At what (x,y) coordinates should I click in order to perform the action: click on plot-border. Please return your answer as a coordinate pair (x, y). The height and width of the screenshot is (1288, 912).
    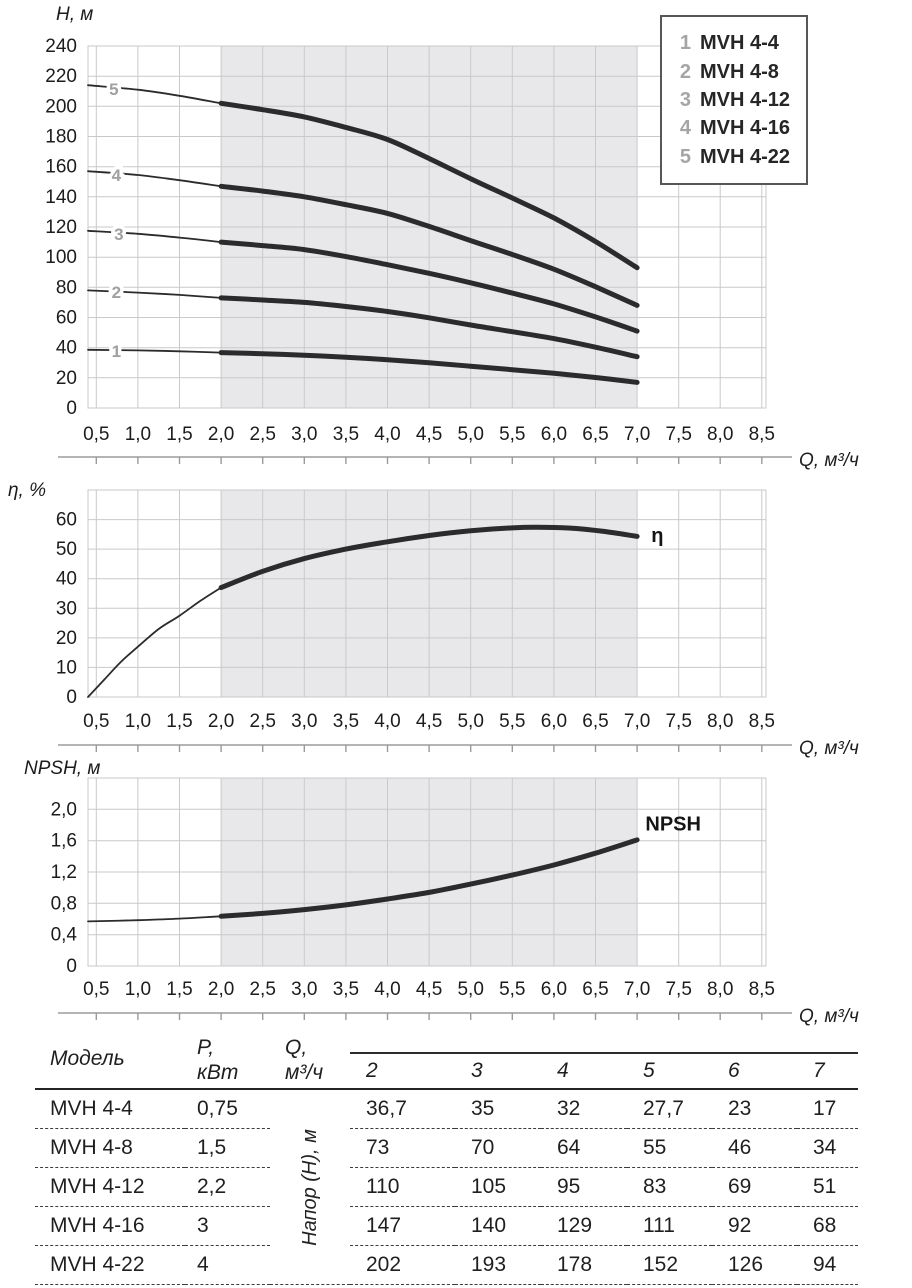
    Looking at the image, I should click on (427, 593).